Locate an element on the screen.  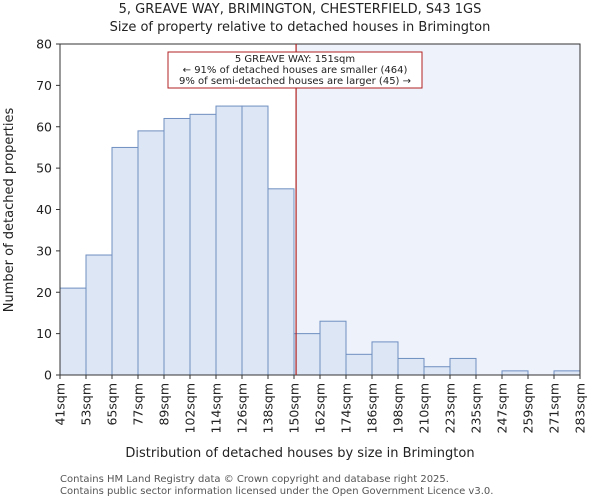
bar-138sqm is located at coordinates (281, 282).